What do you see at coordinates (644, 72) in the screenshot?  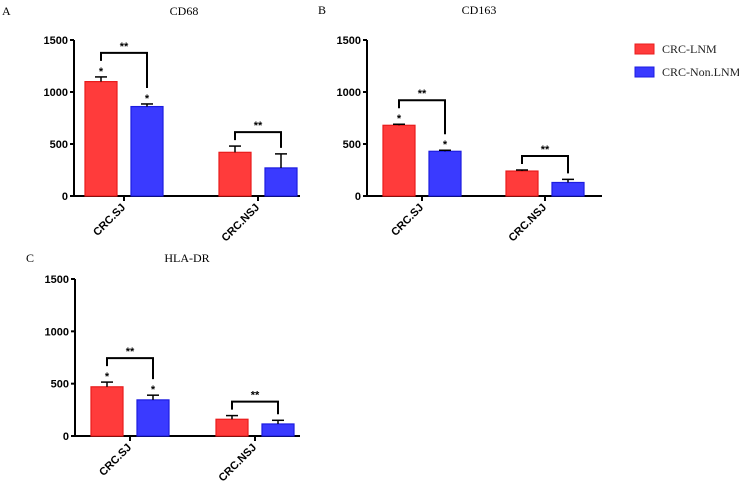 I see `legend-swatch-crc-non-lnm` at bounding box center [644, 72].